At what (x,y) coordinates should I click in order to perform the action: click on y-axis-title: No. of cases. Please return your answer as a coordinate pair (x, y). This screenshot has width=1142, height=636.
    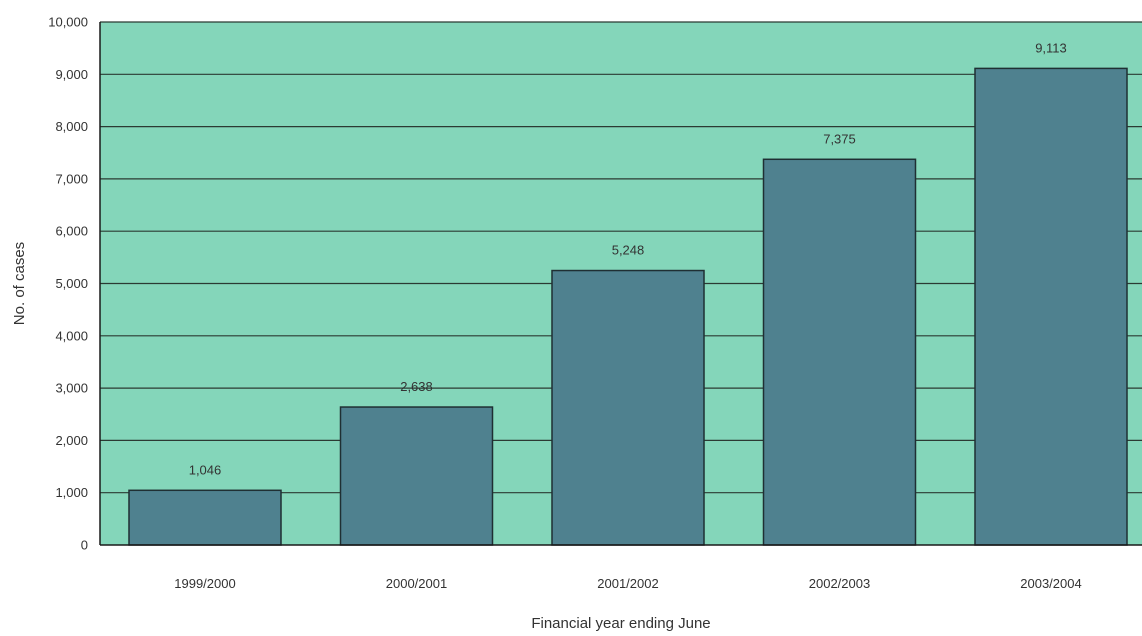
    Looking at the image, I should click on (19, 283).